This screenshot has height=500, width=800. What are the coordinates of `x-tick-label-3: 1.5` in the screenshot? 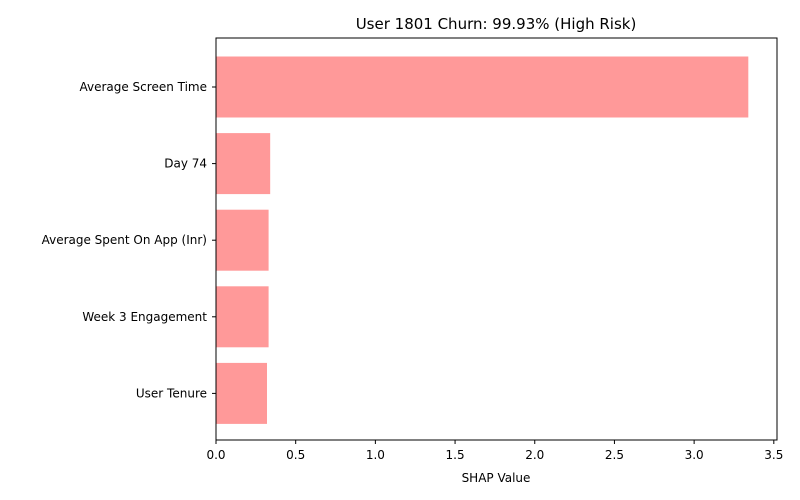 It's located at (455, 455).